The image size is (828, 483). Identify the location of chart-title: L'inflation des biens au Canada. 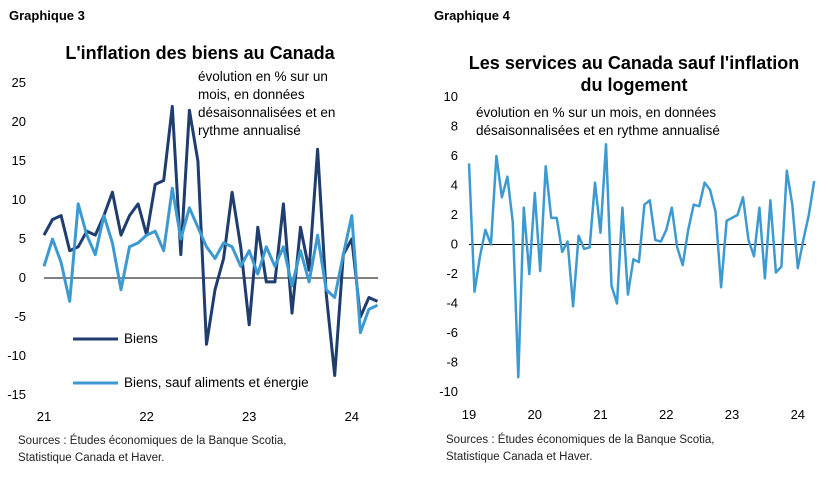
(200, 53).